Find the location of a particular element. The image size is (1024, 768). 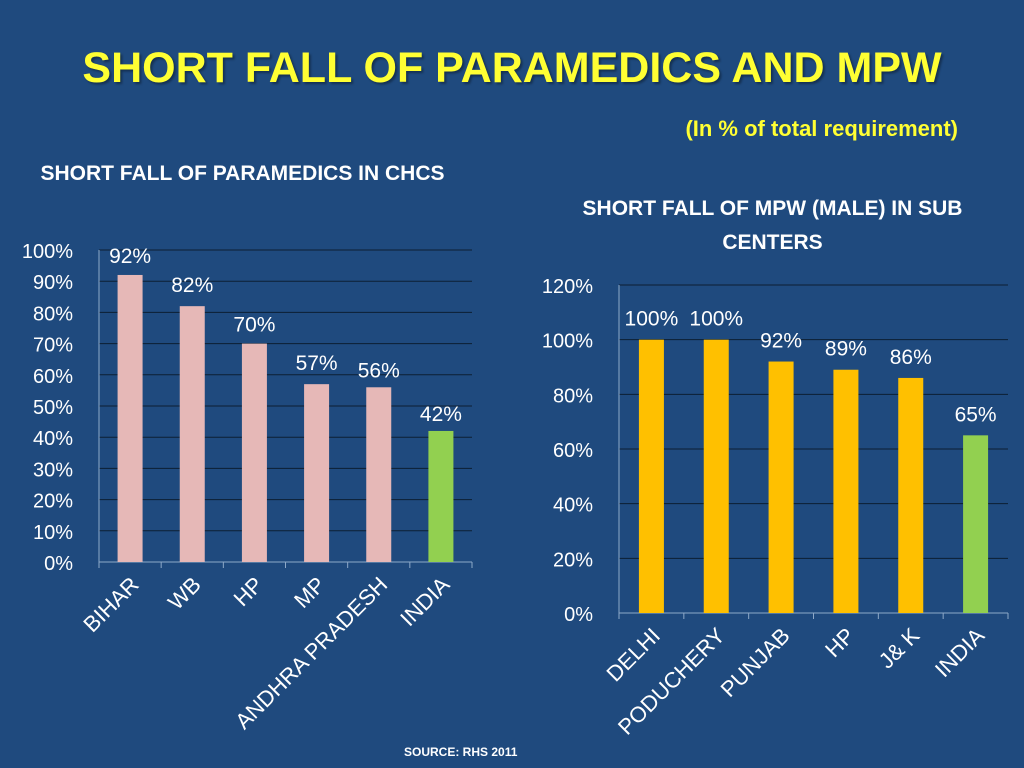

right-category-label: INDIA is located at coordinates (959, 652).